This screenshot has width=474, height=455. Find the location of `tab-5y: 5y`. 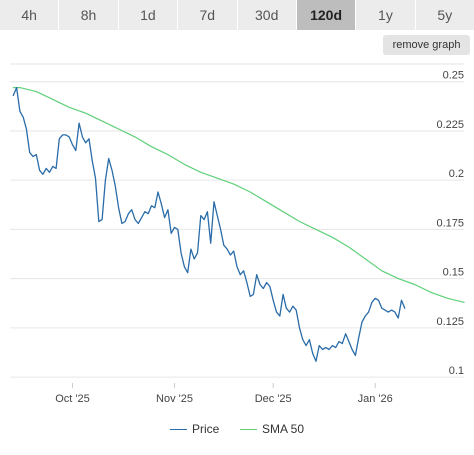

tab-5y: 5y is located at coordinates (444, 15).